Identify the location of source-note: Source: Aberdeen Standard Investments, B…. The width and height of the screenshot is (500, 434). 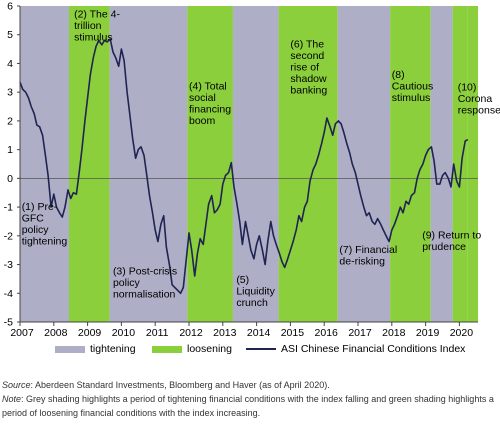
(250, 385).